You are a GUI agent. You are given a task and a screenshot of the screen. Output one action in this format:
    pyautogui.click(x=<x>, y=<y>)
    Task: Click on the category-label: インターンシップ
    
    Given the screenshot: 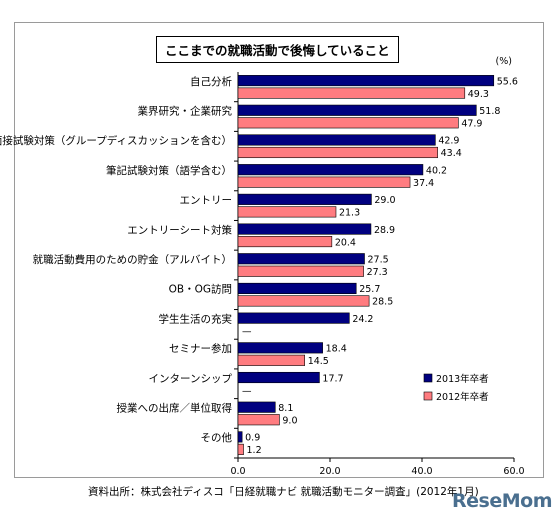 What is the action you would take?
    pyautogui.click(x=191, y=379)
    